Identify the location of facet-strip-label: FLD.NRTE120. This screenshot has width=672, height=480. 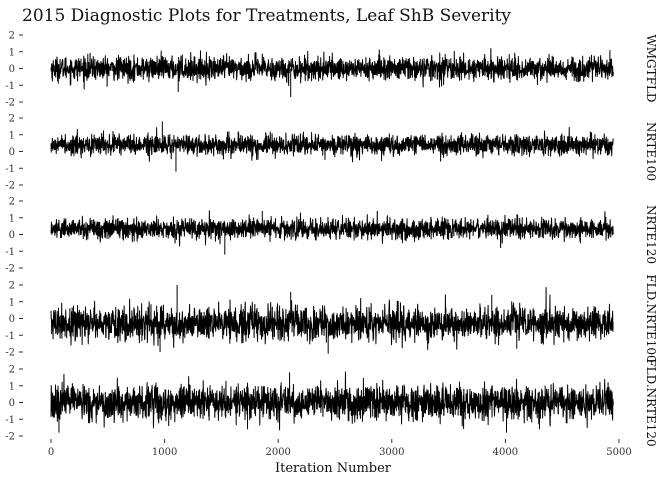
(651, 402).